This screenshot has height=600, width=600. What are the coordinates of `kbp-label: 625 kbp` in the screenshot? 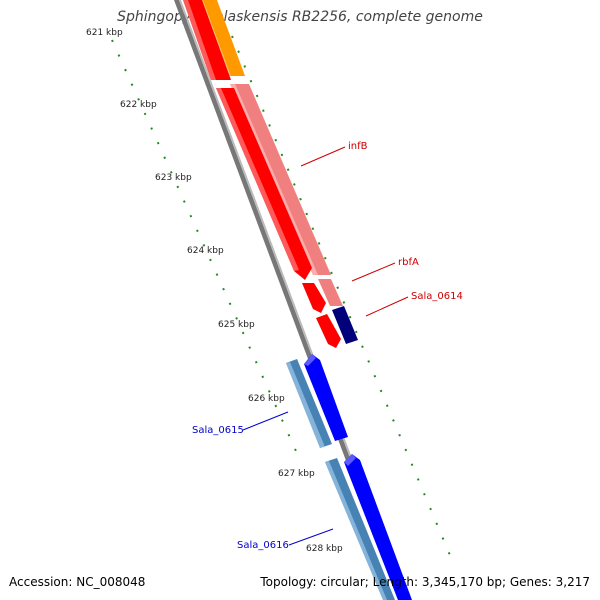 It's located at (236, 325).